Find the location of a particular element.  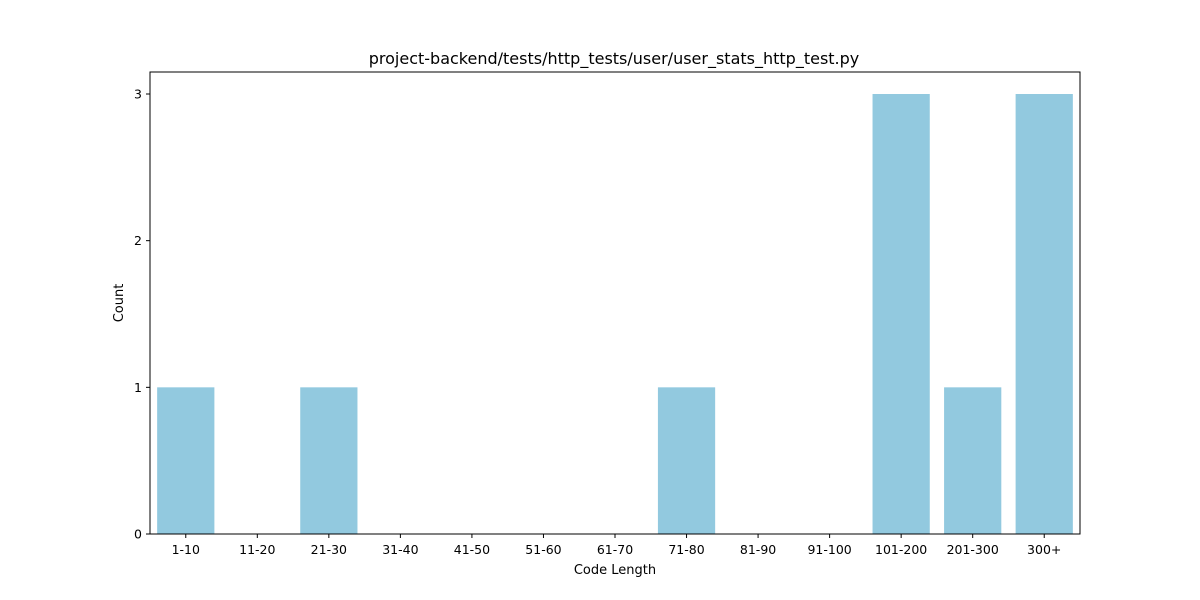

x-axis-label: Code Length is located at coordinates (615, 570).